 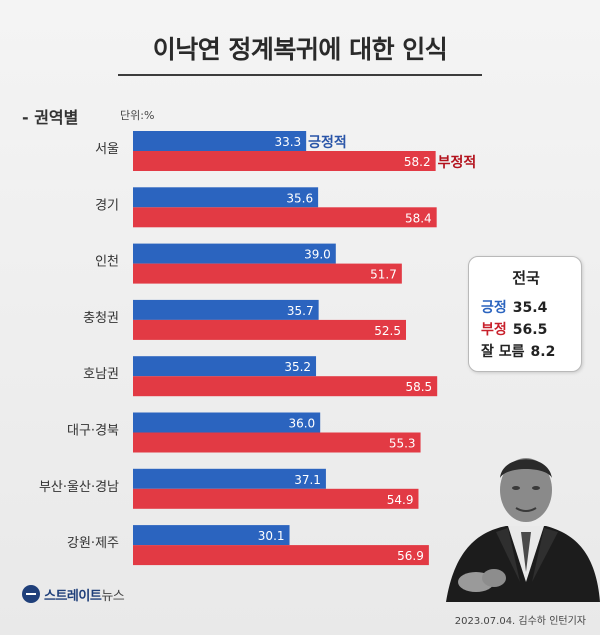 I want to click on data-label-positive: 39.0, so click(x=317, y=255).